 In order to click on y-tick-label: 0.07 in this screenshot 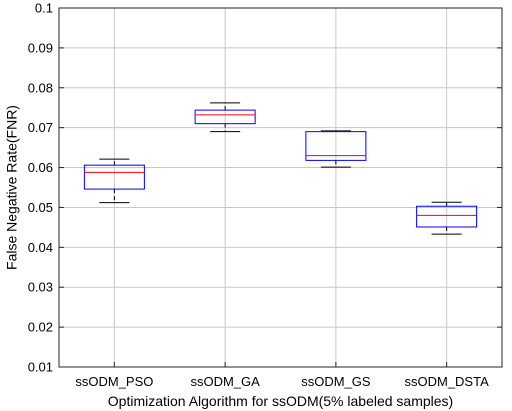, I will do `click(40, 127)`.